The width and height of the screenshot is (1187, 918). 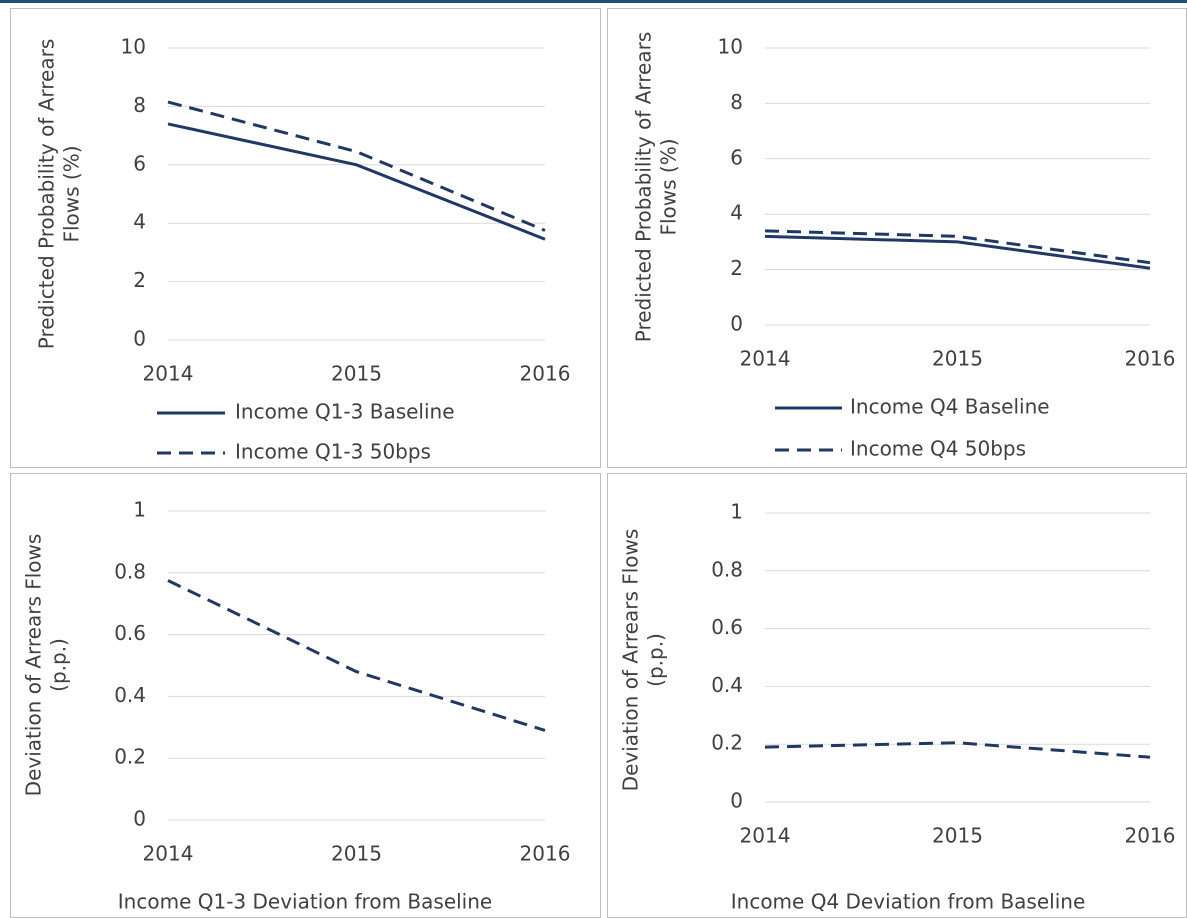 What do you see at coordinates (345, 412) in the screenshot?
I see `legend-label: Income Q1-3 Baseline` at bounding box center [345, 412].